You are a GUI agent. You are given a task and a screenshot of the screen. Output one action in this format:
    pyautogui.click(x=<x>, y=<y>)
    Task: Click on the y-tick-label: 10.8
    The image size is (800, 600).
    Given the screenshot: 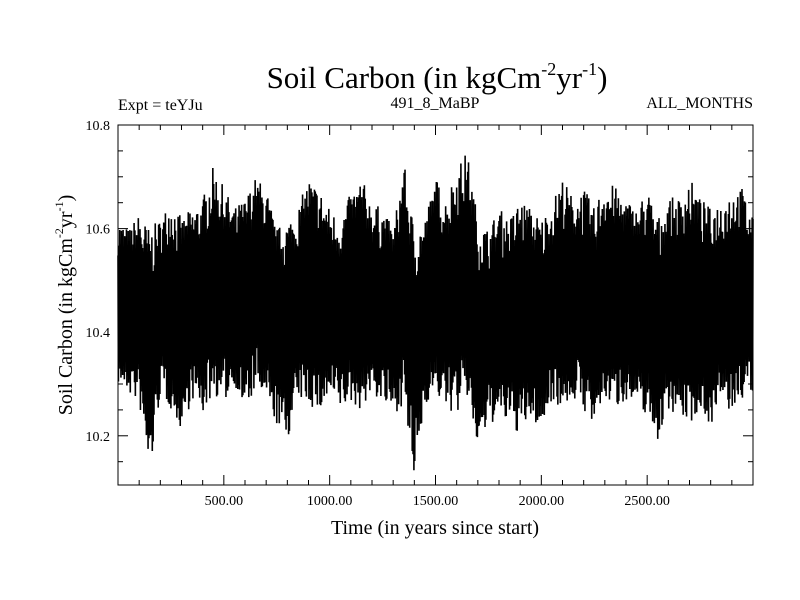 What is the action you would take?
    pyautogui.click(x=98, y=126)
    